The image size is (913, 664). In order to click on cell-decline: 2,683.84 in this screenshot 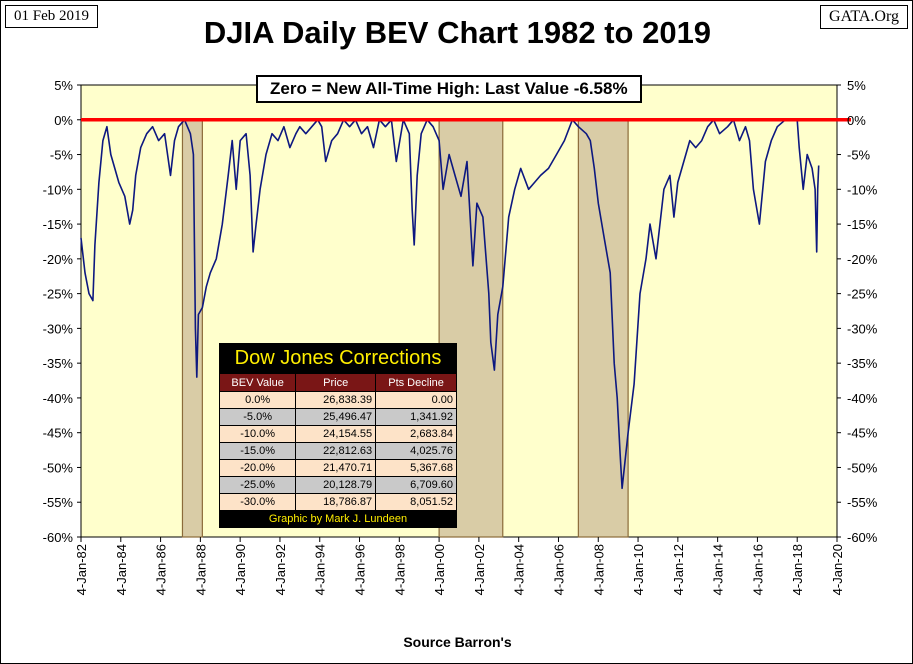, I will do `click(416, 434)`.